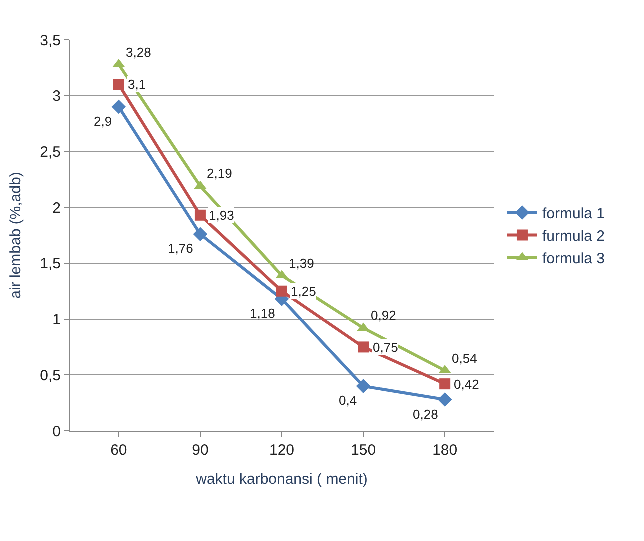 This screenshot has height=541, width=644. What do you see at coordinates (425, 414) in the screenshot?
I see `data-label: 0,28` at bounding box center [425, 414].